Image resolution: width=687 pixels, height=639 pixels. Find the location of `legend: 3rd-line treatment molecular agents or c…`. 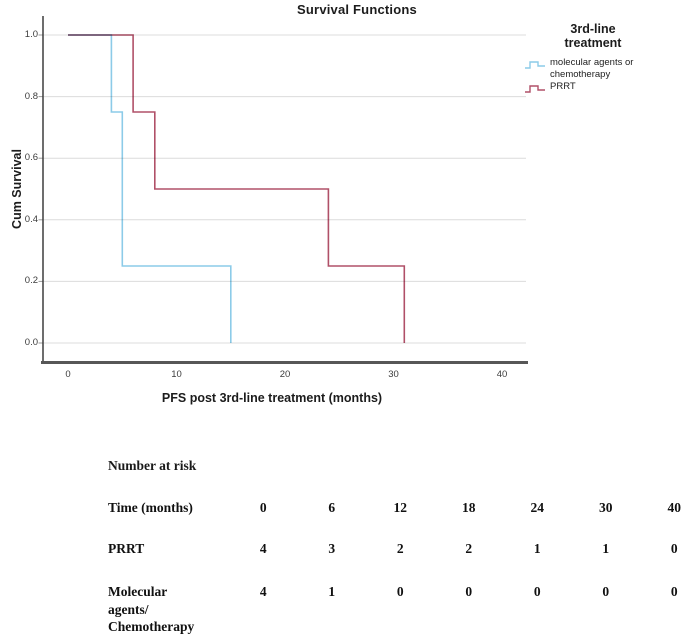

legend: 3rd-line treatment molecular agents or c… is located at coordinates (598, 61).